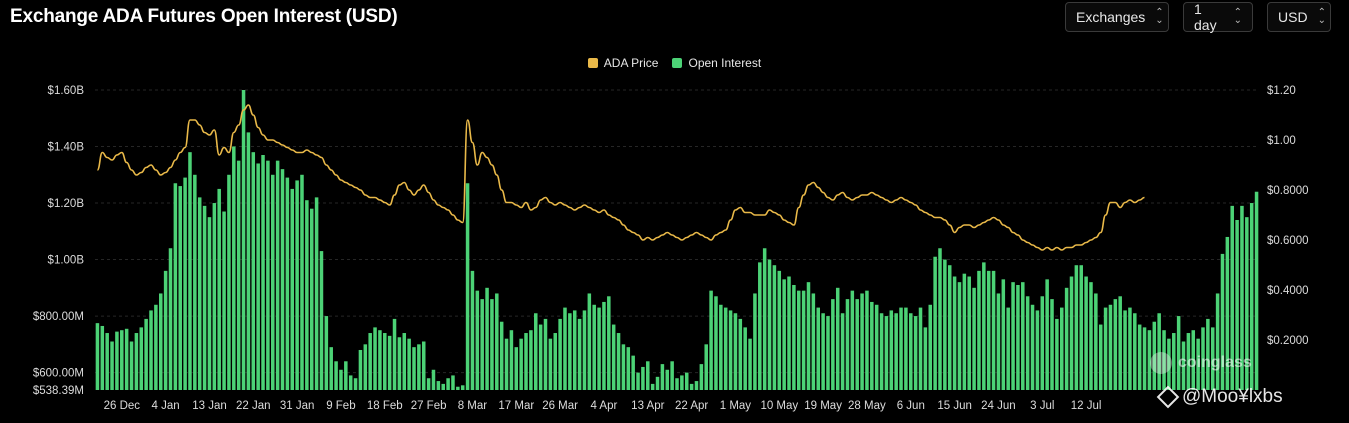 The image size is (1349, 423). I want to click on x-tick-label: 26 Dec, so click(122, 406).